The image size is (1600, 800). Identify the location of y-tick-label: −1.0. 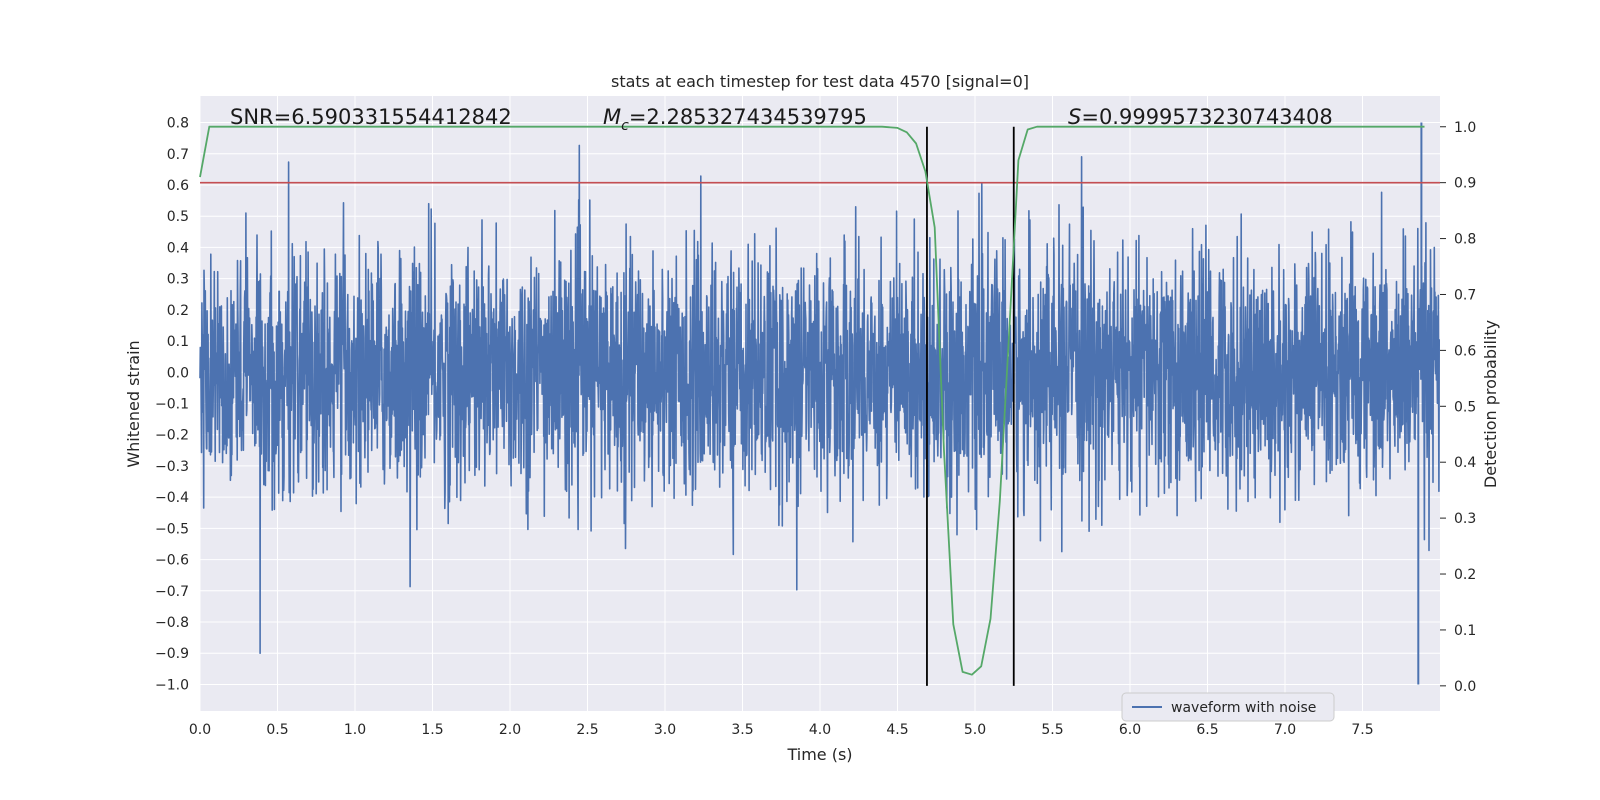
(172, 685).